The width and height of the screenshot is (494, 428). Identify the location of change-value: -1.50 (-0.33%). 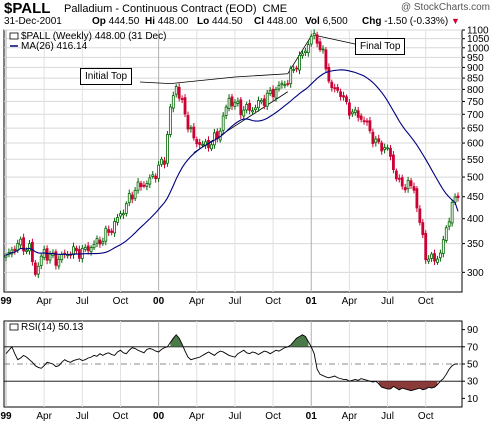
(416, 21).